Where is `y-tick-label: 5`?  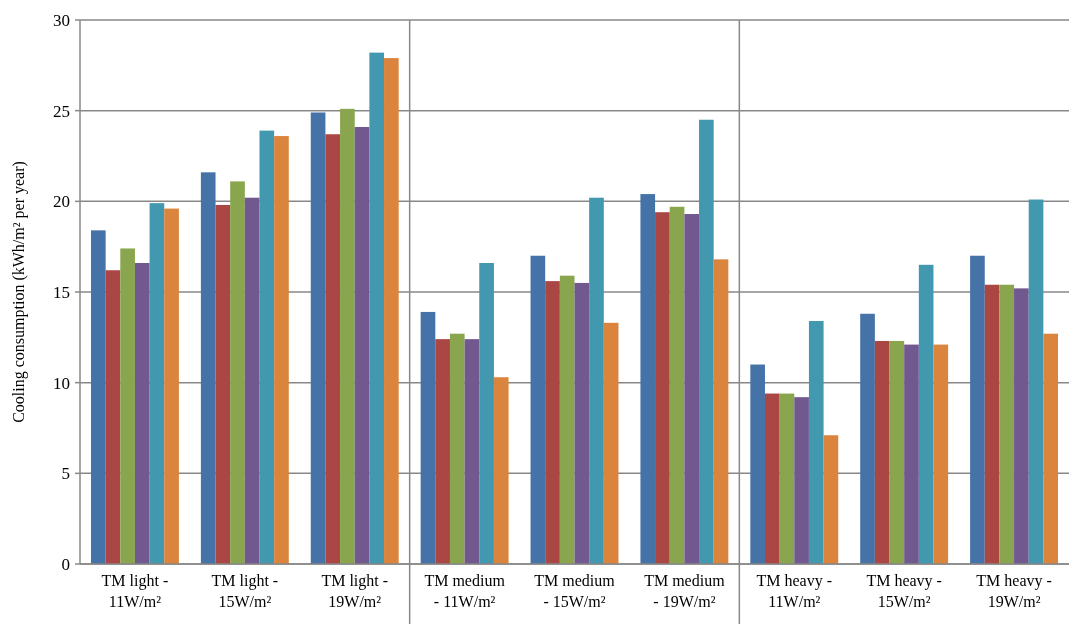
y-tick-label: 5 is located at coordinates (65, 474).